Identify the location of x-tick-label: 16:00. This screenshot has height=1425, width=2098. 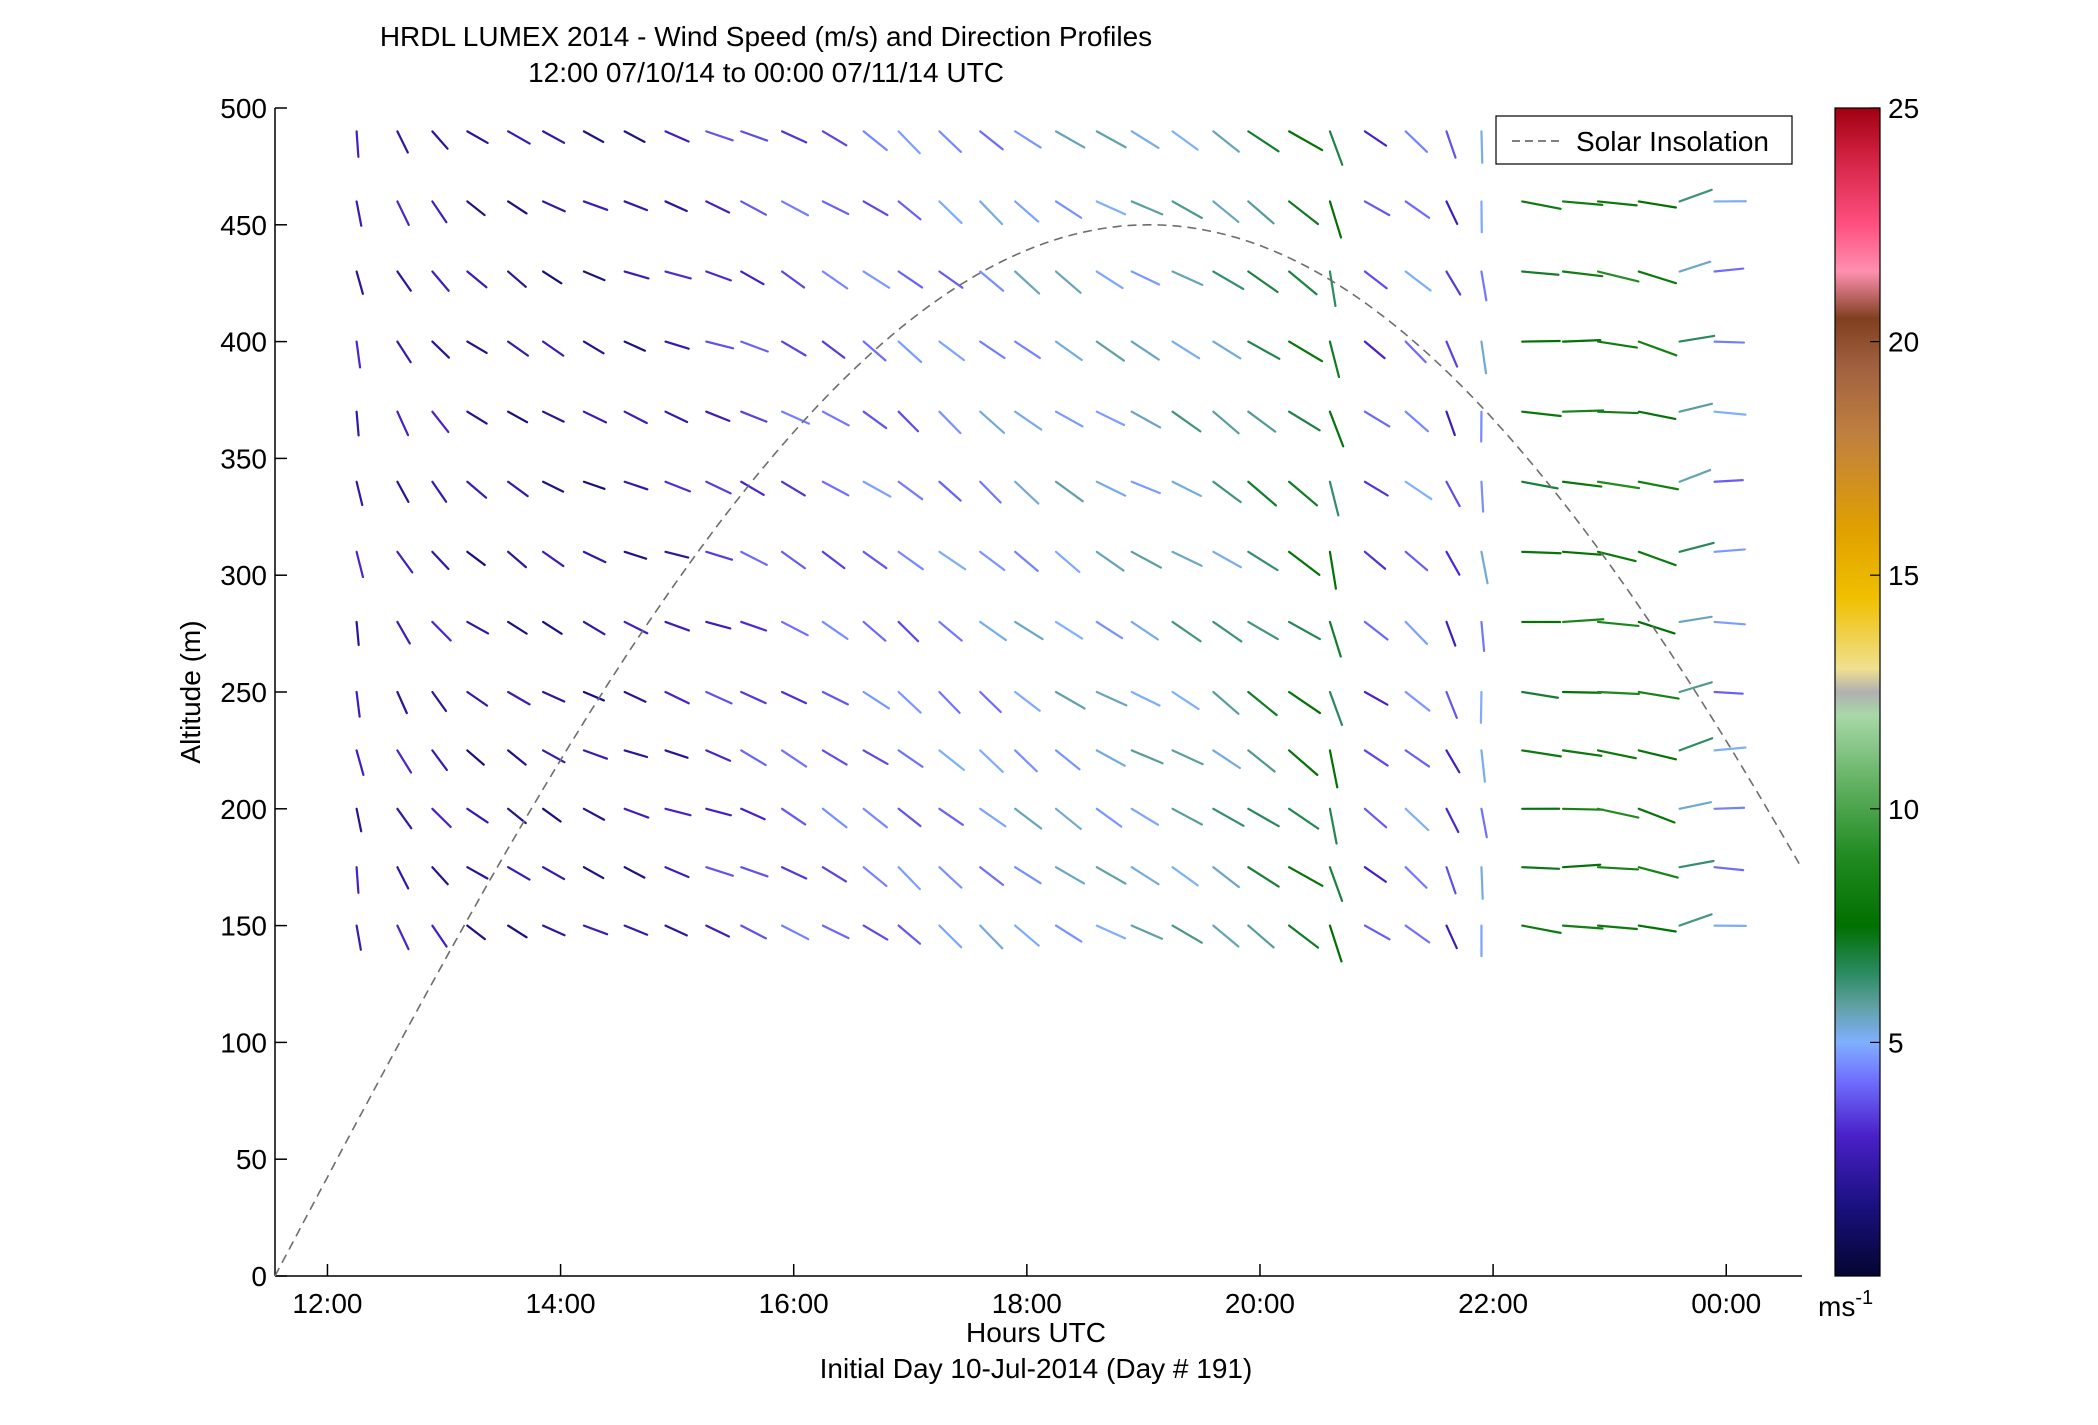
(794, 1303).